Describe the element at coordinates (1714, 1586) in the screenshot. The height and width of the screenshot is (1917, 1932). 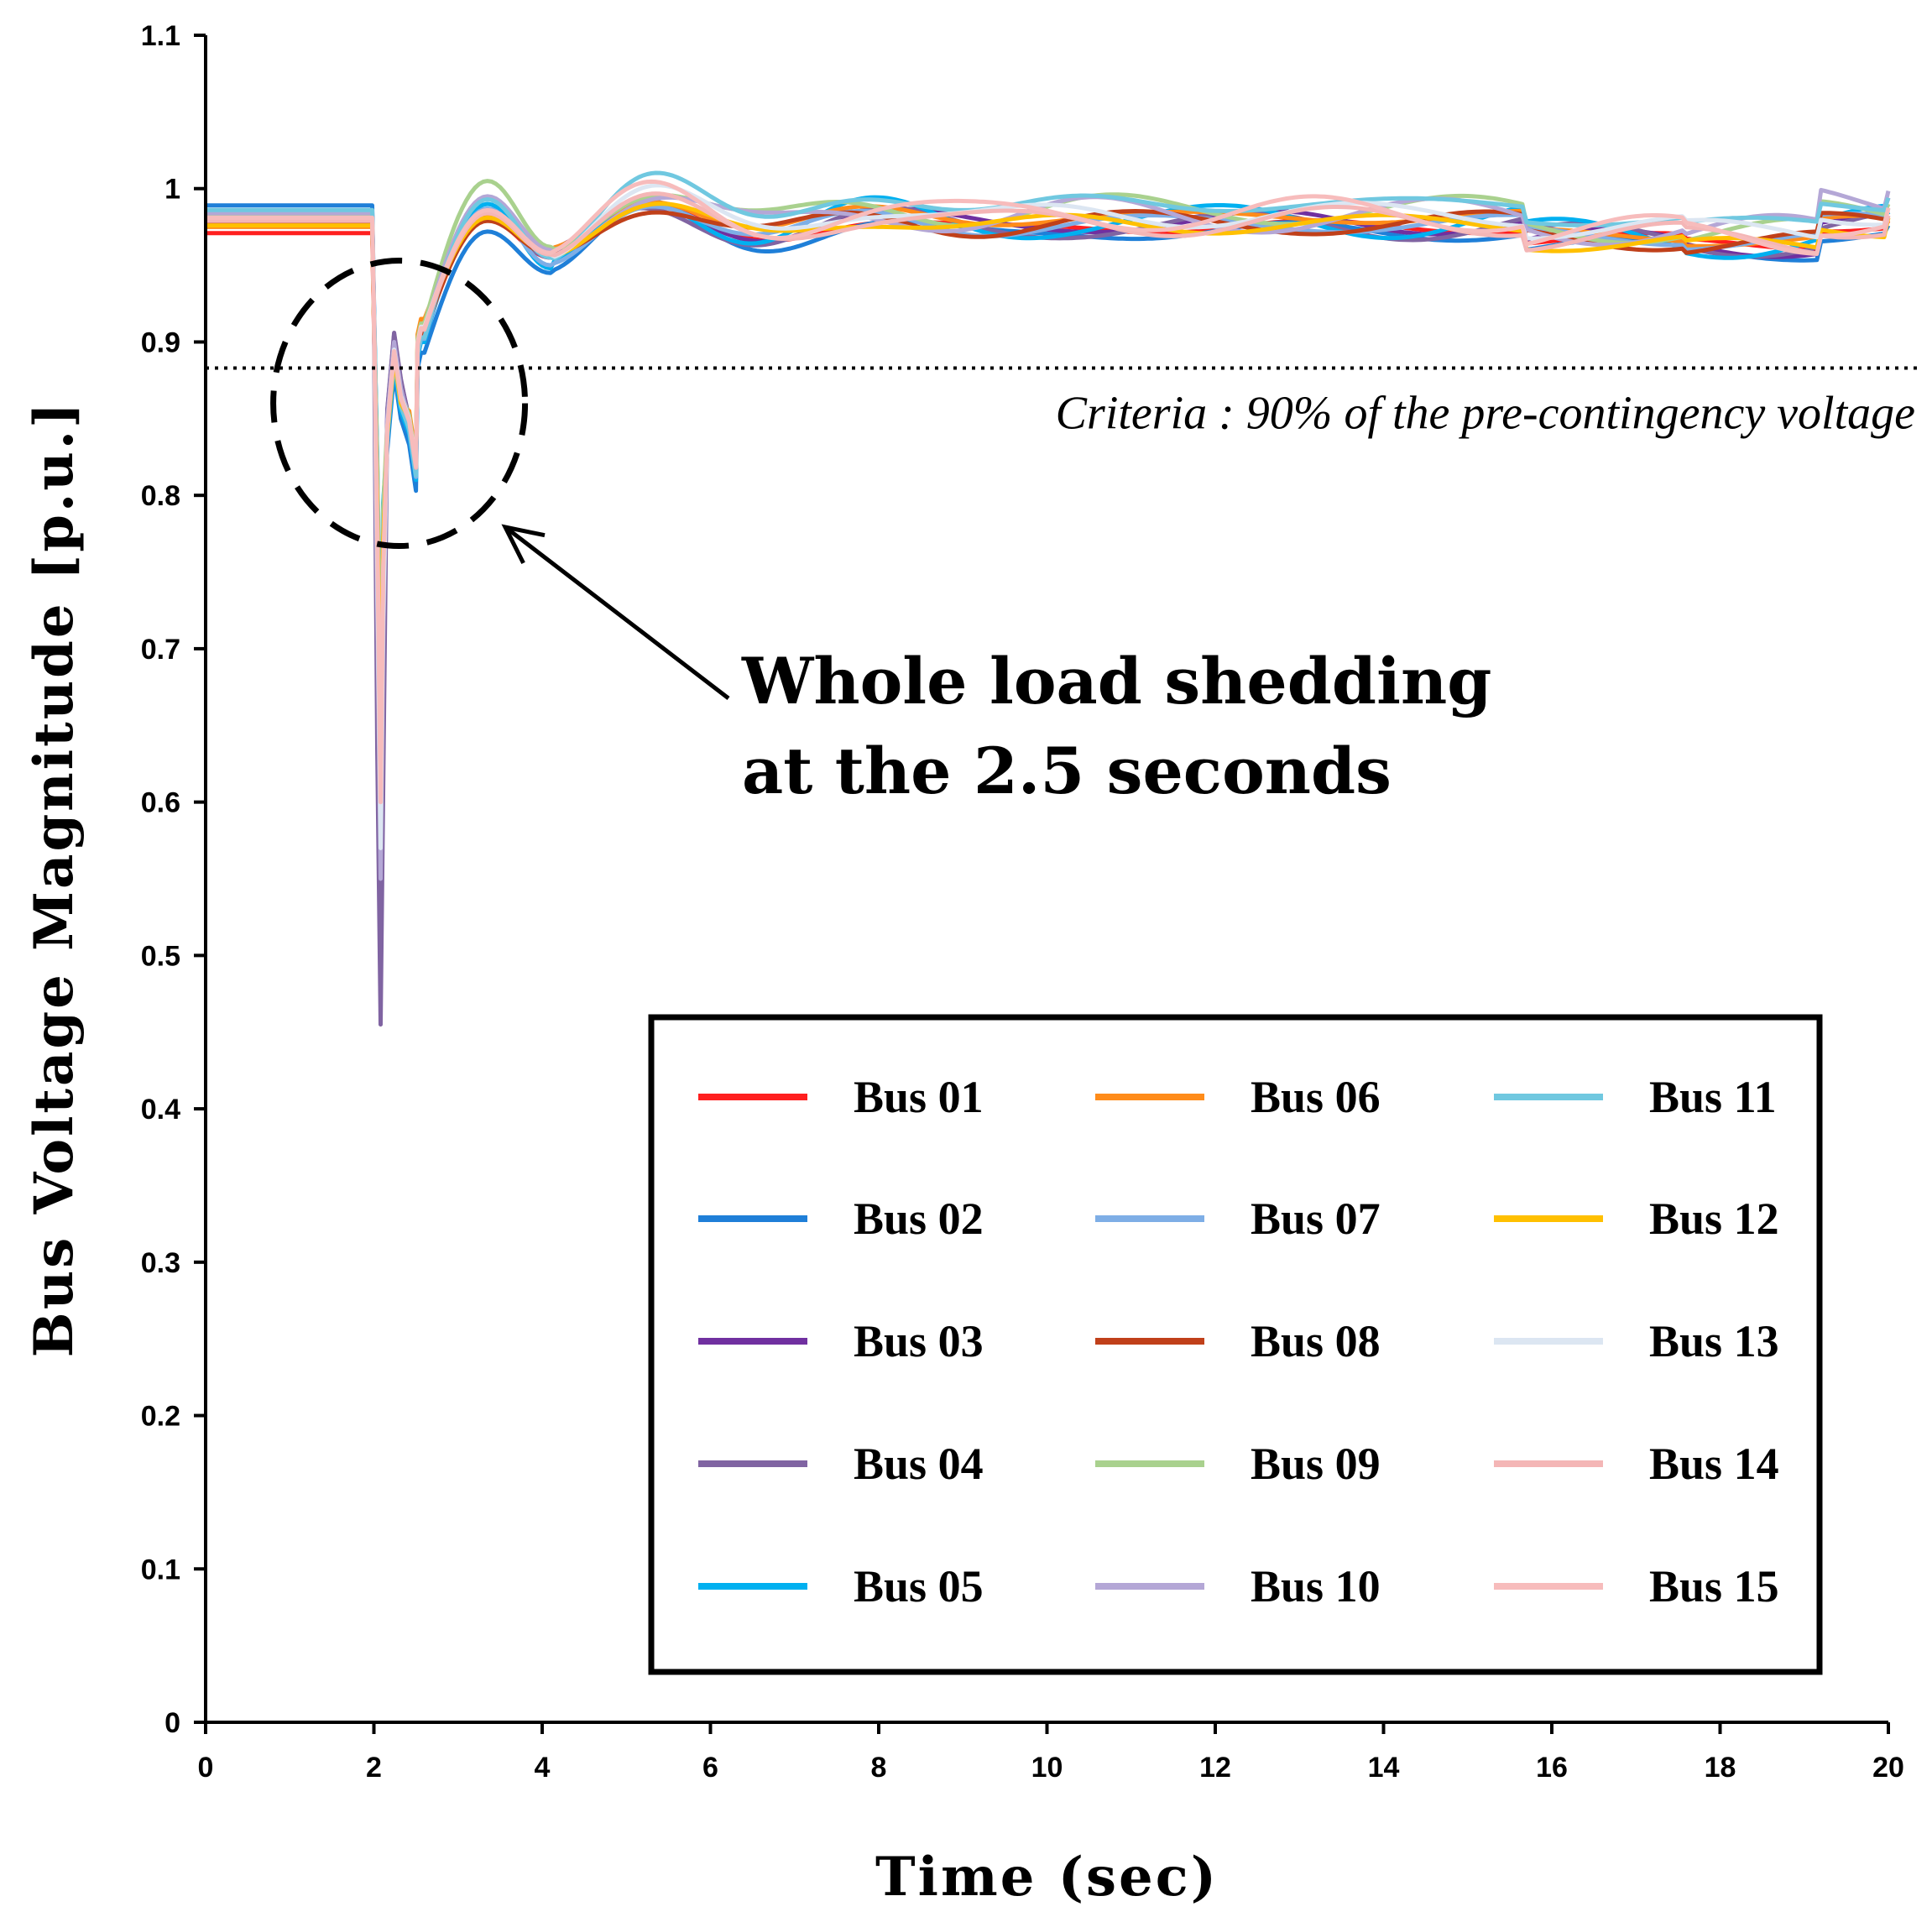
I see `legend-label: Bus 15` at that location.